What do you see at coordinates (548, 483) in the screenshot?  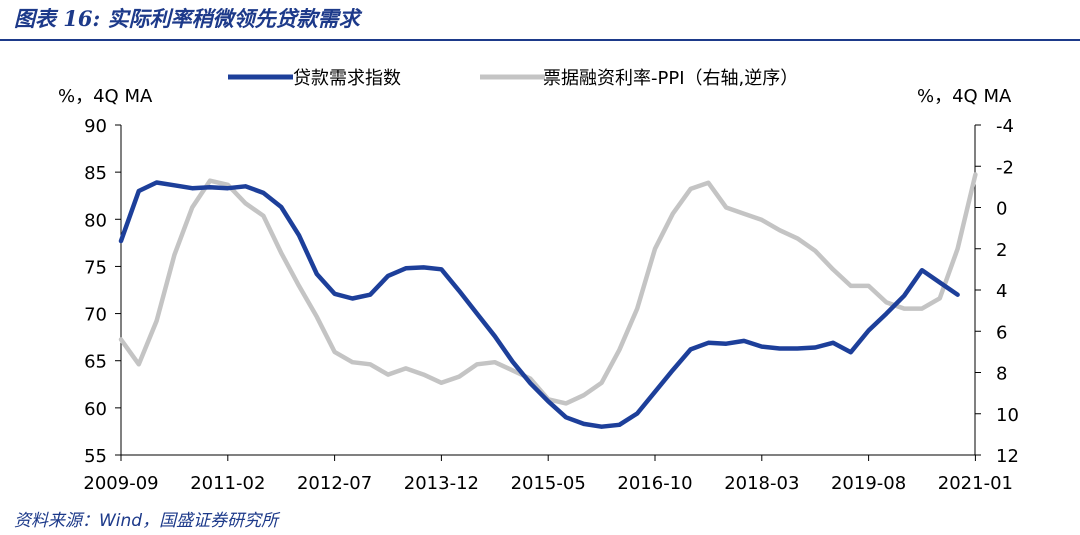 I see `x-axis-tick-label: 2015-05` at bounding box center [548, 483].